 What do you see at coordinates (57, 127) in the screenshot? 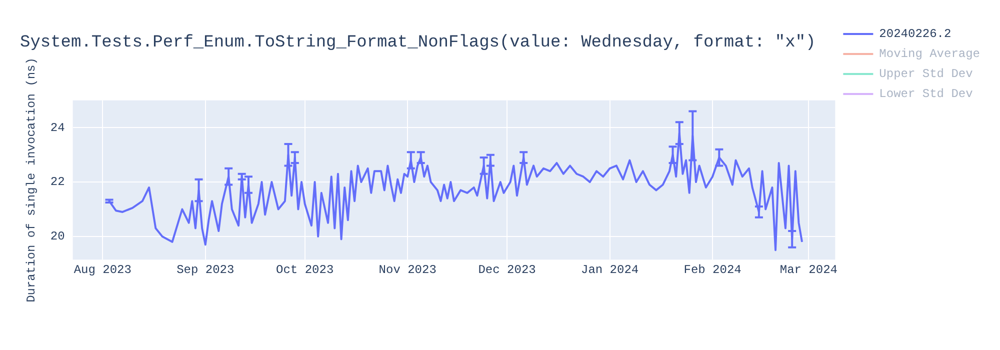
I see `y-tick-label: 24` at bounding box center [57, 127].